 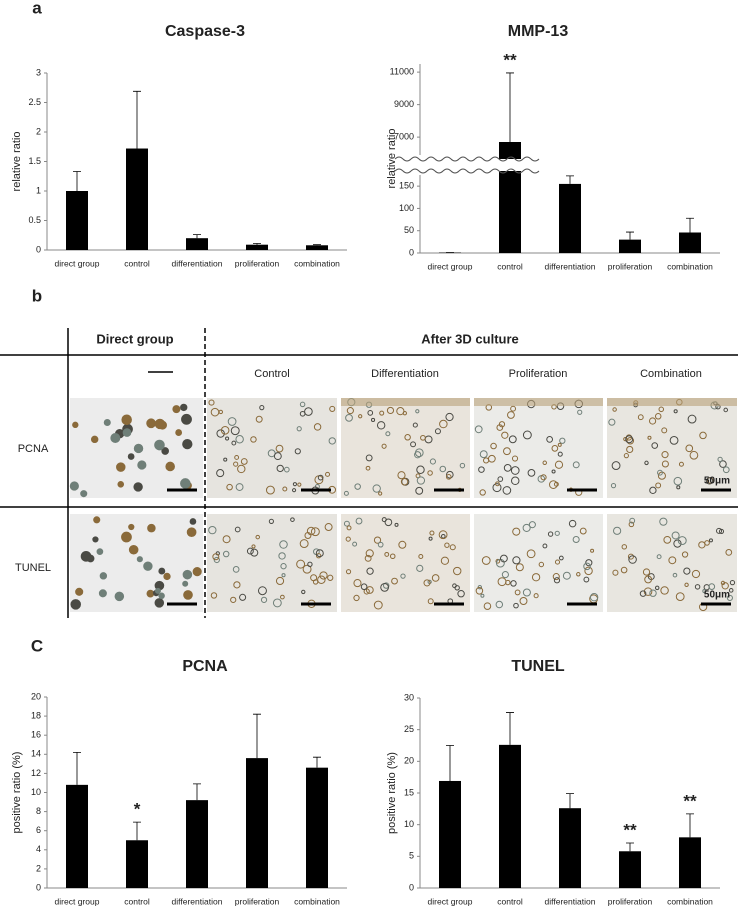 What do you see at coordinates (570, 901) in the screenshot?
I see `x-tick-label: differentiation` at bounding box center [570, 901].